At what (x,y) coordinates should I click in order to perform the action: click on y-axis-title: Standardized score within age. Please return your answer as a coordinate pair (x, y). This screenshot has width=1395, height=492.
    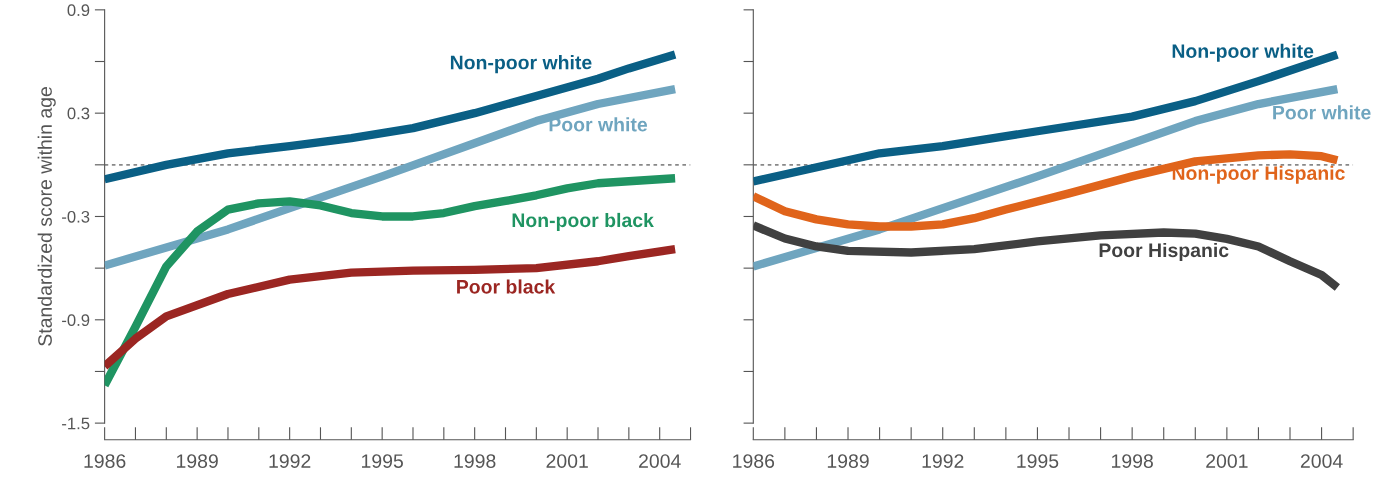
    Looking at the image, I should click on (46, 216).